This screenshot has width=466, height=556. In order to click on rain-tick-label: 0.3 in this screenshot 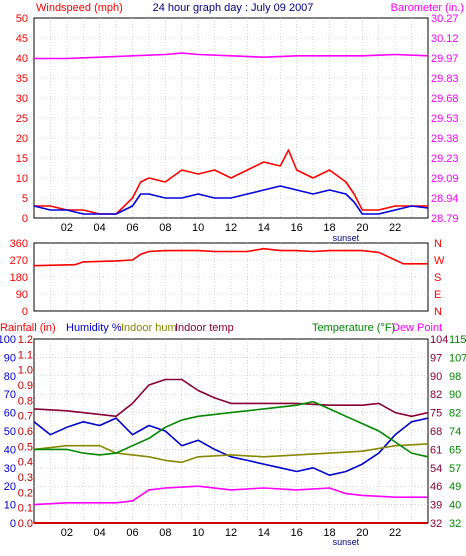, I will do `click(25, 478)`.